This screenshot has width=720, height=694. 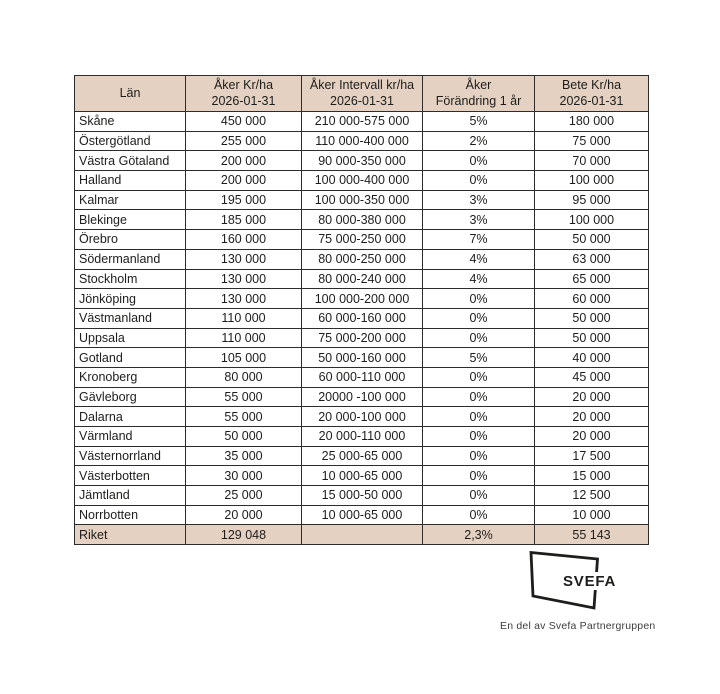 What do you see at coordinates (130, 318) in the screenshot?
I see `cell-lan: Västmanland` at bounding box center [130, 318].